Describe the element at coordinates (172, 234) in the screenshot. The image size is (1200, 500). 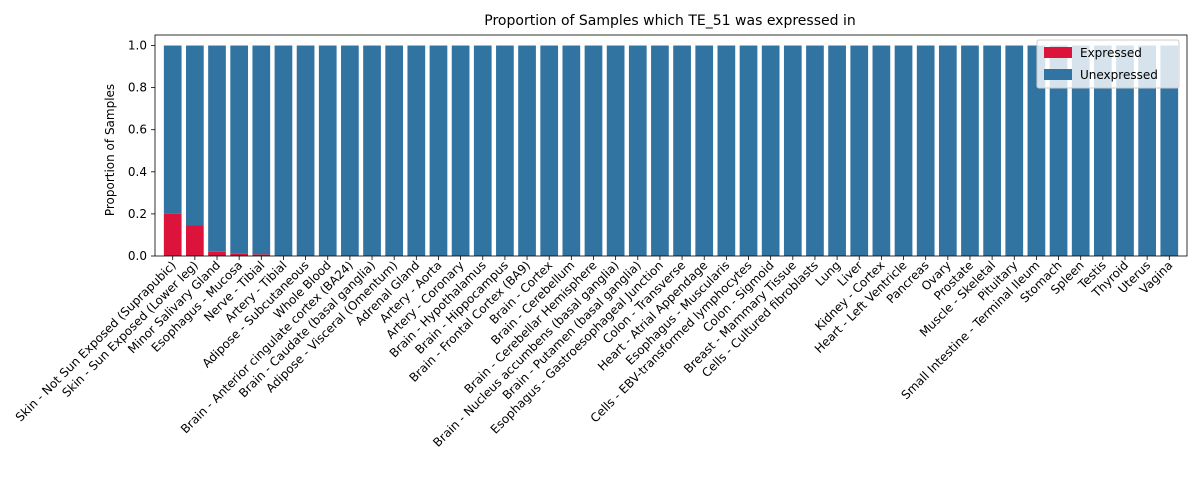
I see `bar-expressed-skin-not-sun-exposed-suprapubic` at that location.